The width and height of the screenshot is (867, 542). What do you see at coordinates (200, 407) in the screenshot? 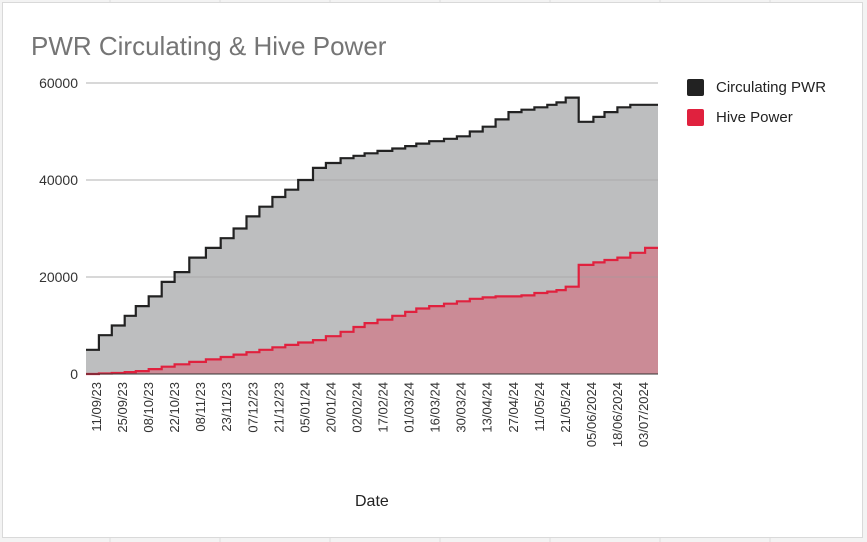
I see `x-tick-label: 08/11/23` at bounding box center [200, 407].